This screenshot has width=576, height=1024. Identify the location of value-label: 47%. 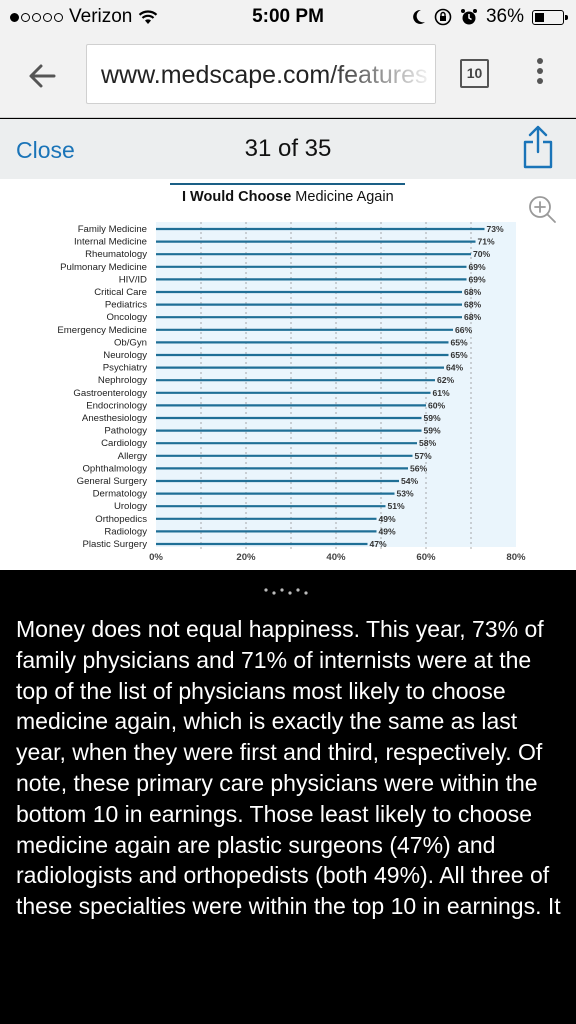
(379, 544).